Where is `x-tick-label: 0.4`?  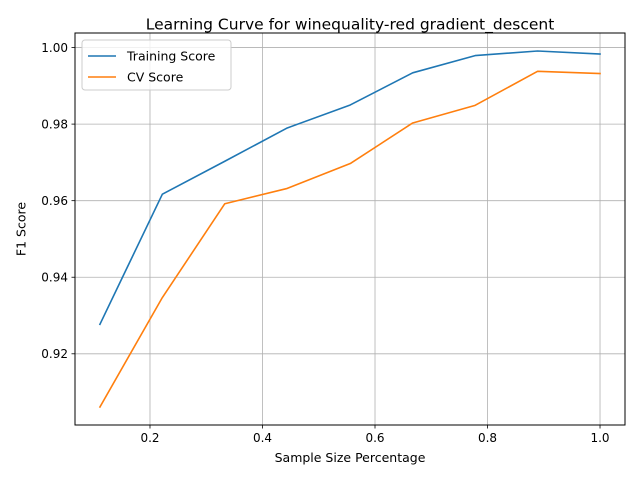
x-tick-label: 0.4 is located at coordinates (262, 438).